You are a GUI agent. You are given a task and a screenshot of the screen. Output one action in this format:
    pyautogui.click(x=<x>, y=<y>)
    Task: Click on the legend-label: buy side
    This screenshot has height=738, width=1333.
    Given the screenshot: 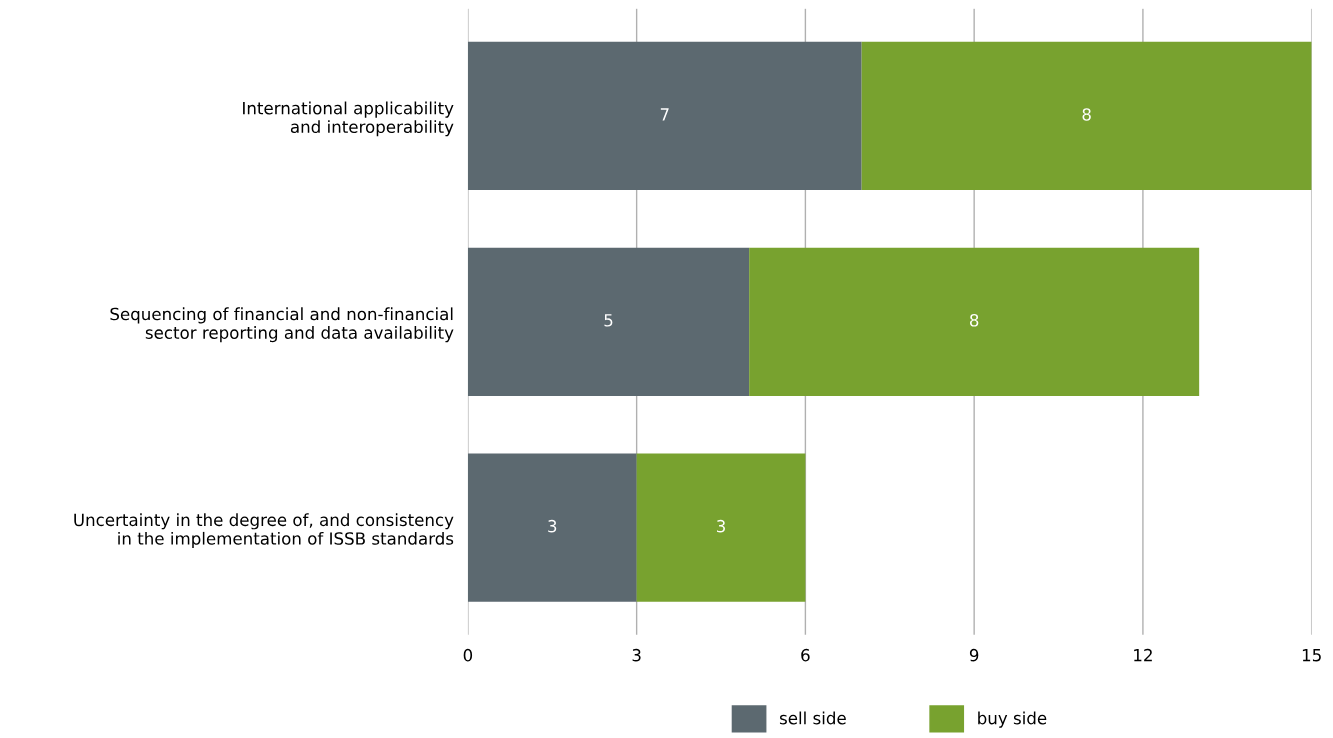 What is the action you would take?
    pyautogui.click(x=1012, y=719)
    